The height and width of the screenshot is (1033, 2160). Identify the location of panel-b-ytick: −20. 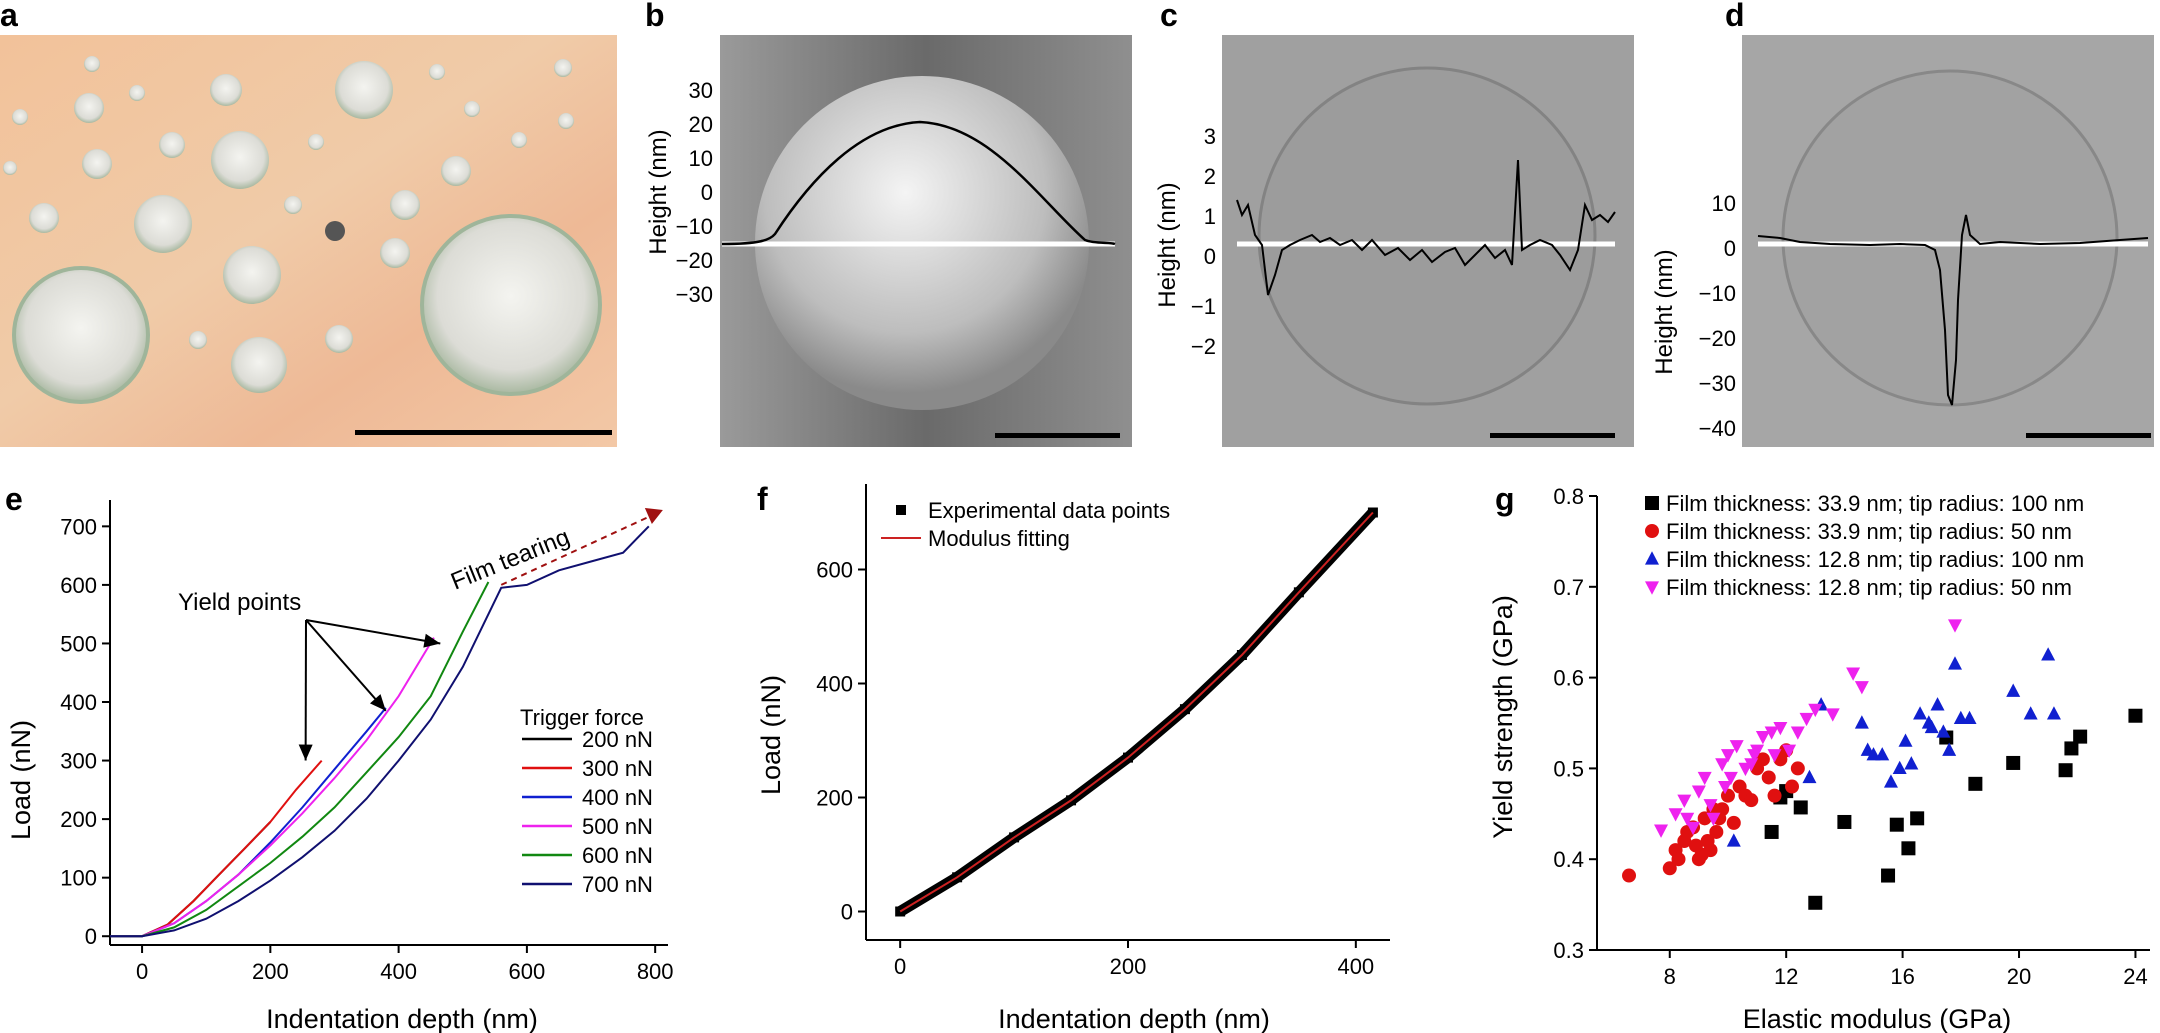
(694, 260).